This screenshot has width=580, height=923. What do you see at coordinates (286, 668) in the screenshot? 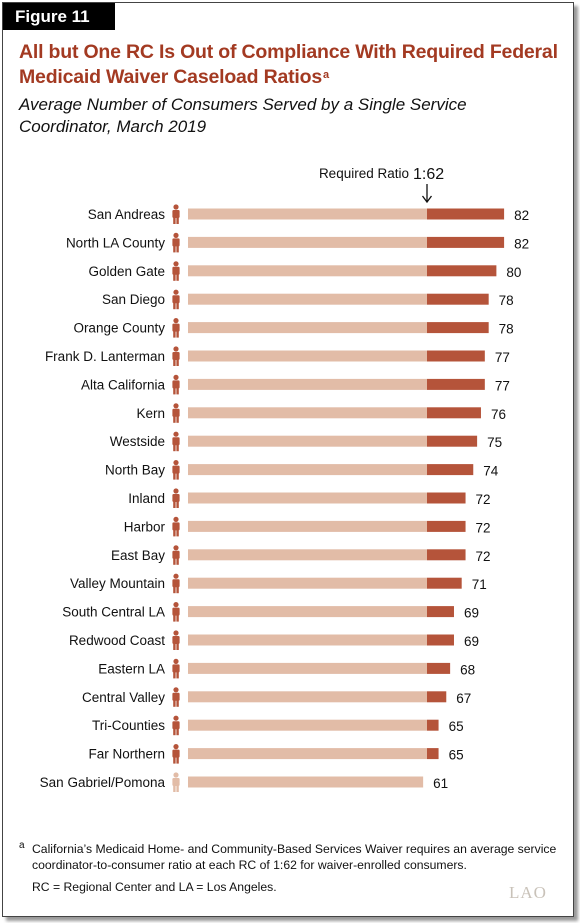
I see `bar-row: Eastern LA 68` at bounding box center [286, 668].